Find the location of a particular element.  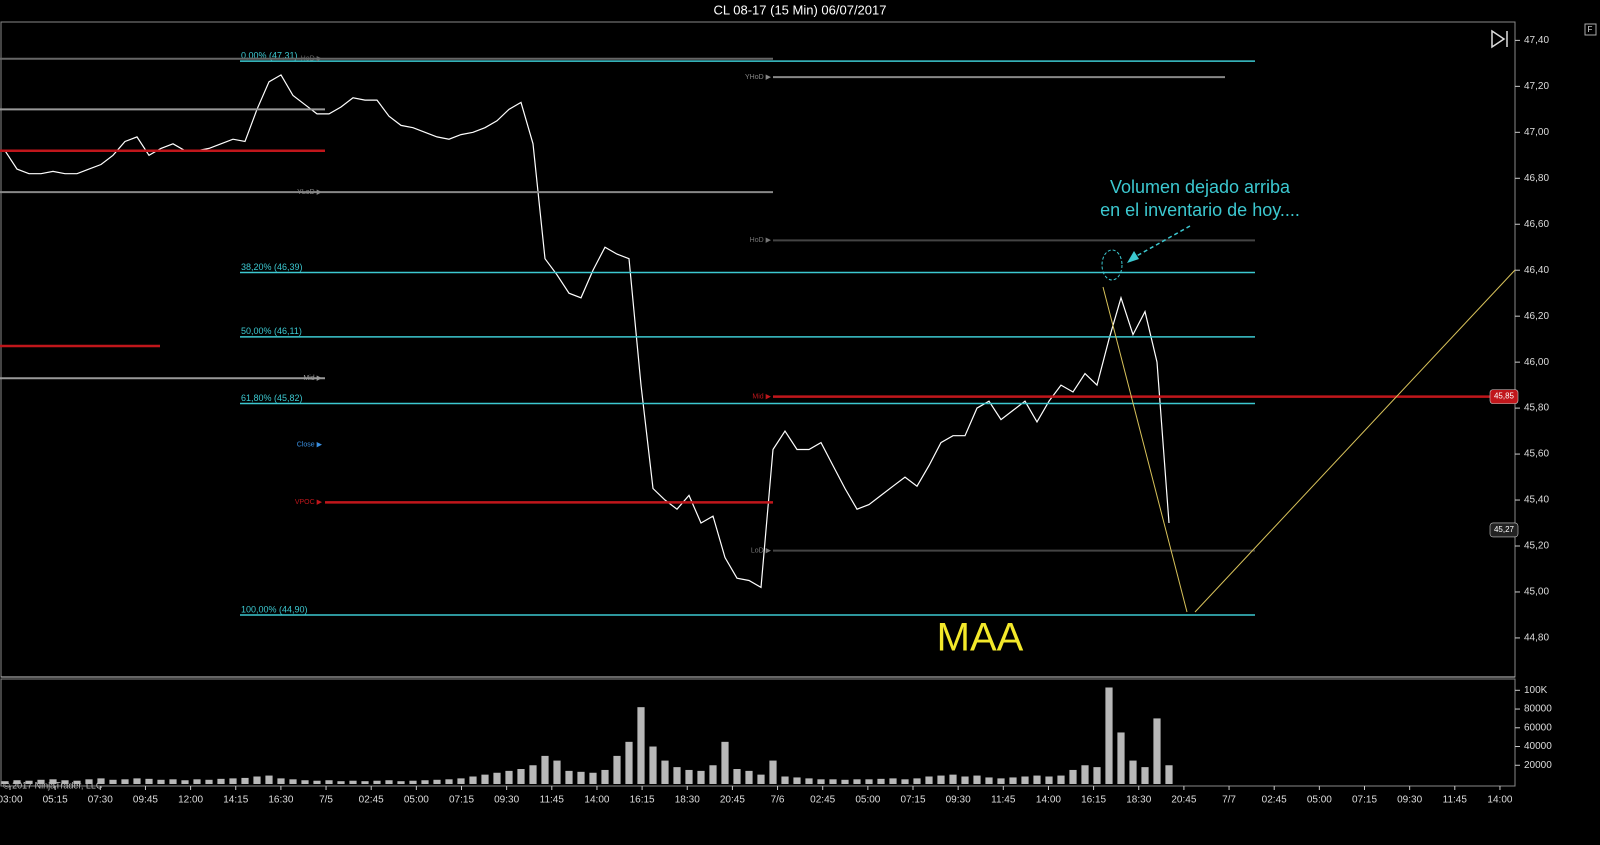

toolbar-button is located at coordinates (1590, 29).